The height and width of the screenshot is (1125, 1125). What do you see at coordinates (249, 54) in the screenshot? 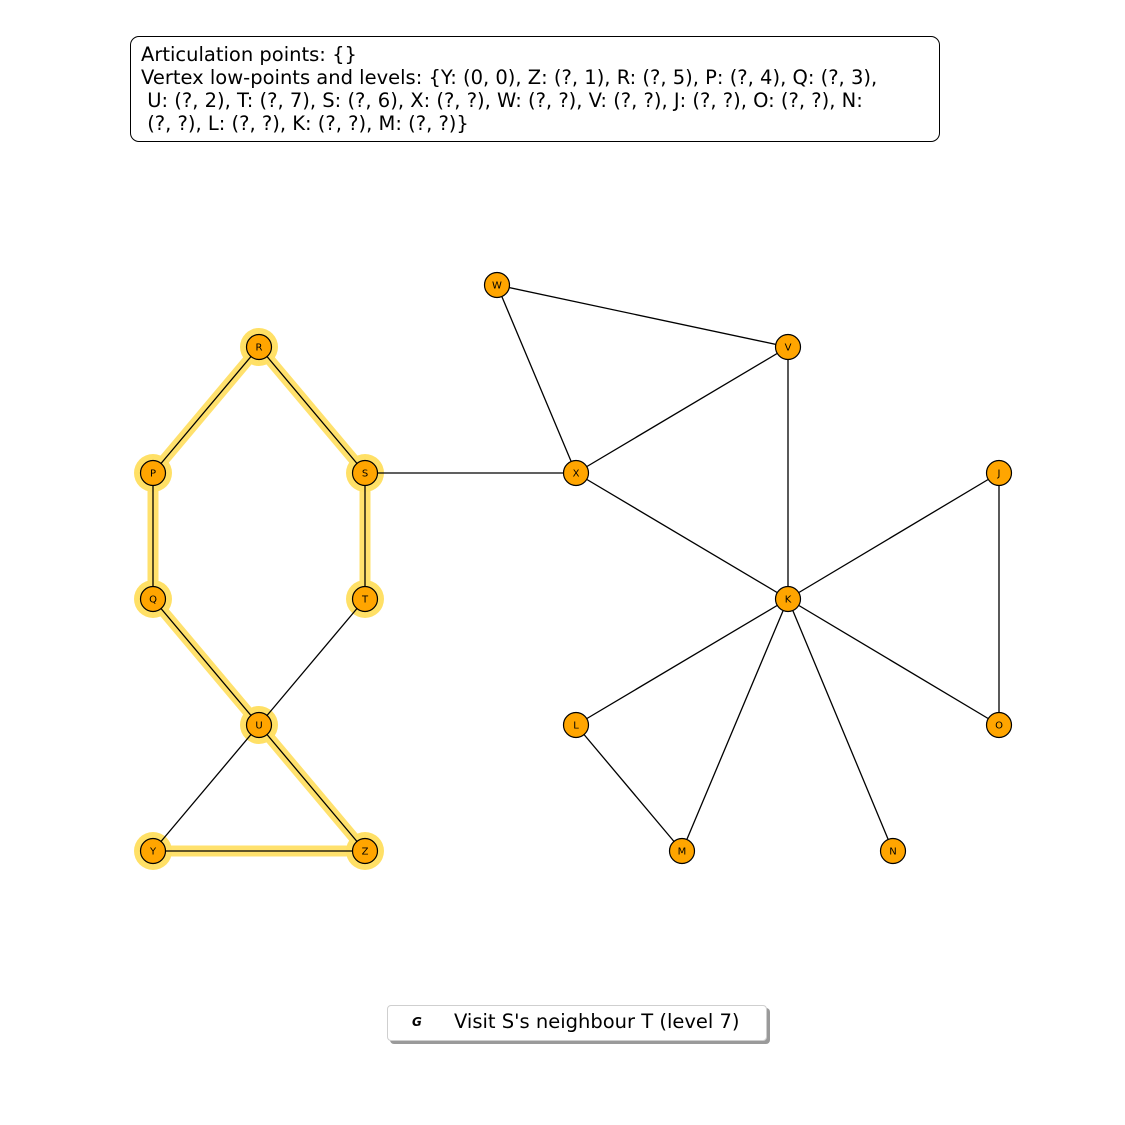
I see `articulation-points-text: Articulation points: {}` at bounding box center [249, 54].